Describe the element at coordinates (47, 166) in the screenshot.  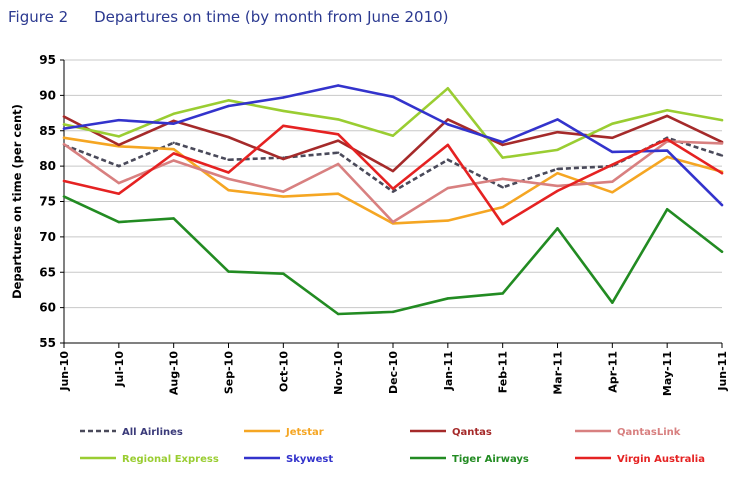
I see `y-tick-label: 80` at that location.